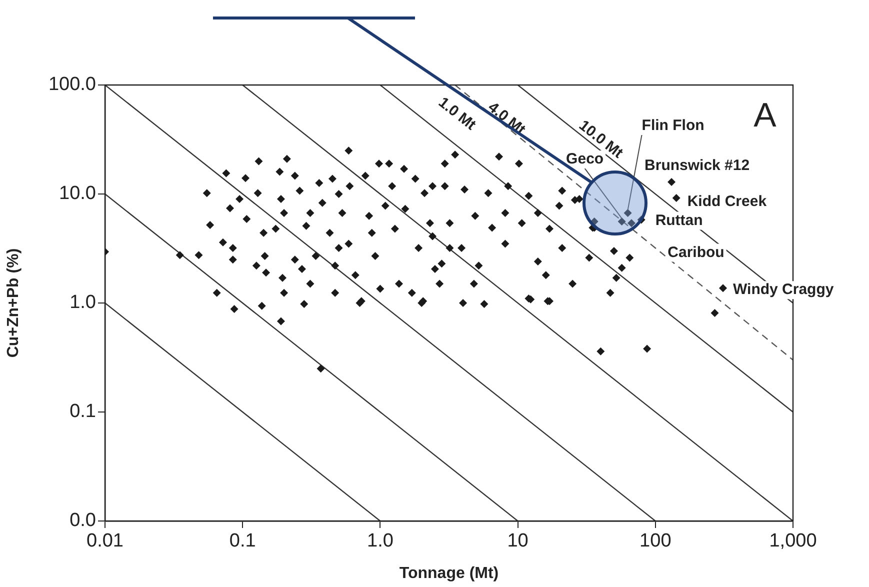 The image size is (869, 587). Describe the element at coordinates (77, 193) in the screenshot. I see `y-tick-label: 10.0` at that location.